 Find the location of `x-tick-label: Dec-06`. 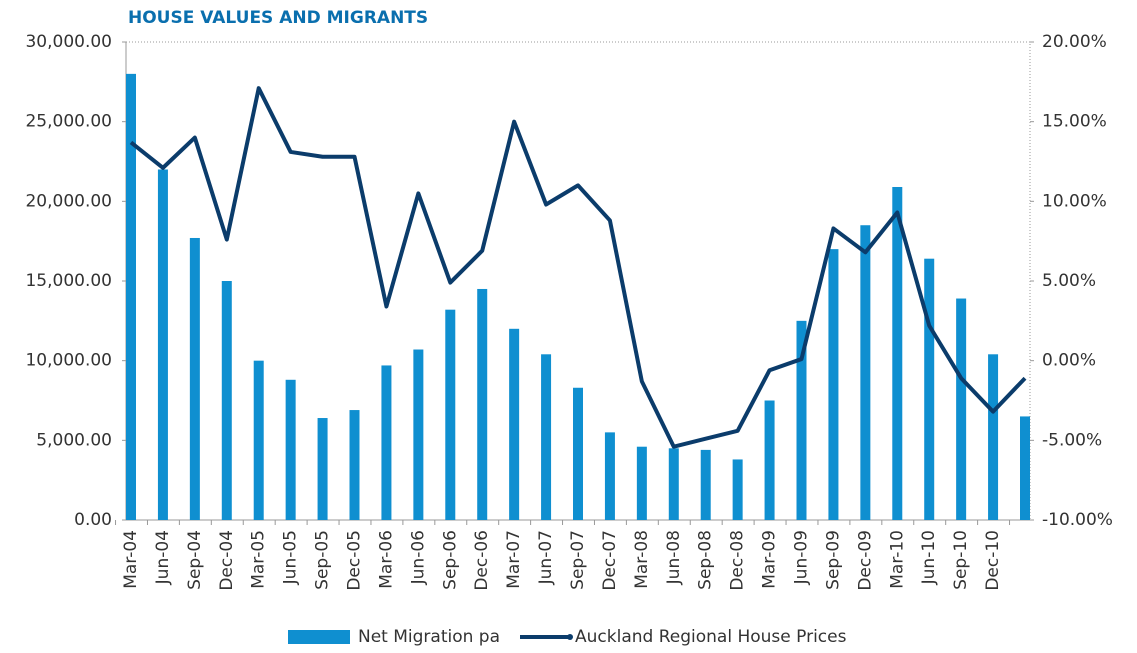

x-tick-label: Dec-06 is located at coordinates (482, 560).